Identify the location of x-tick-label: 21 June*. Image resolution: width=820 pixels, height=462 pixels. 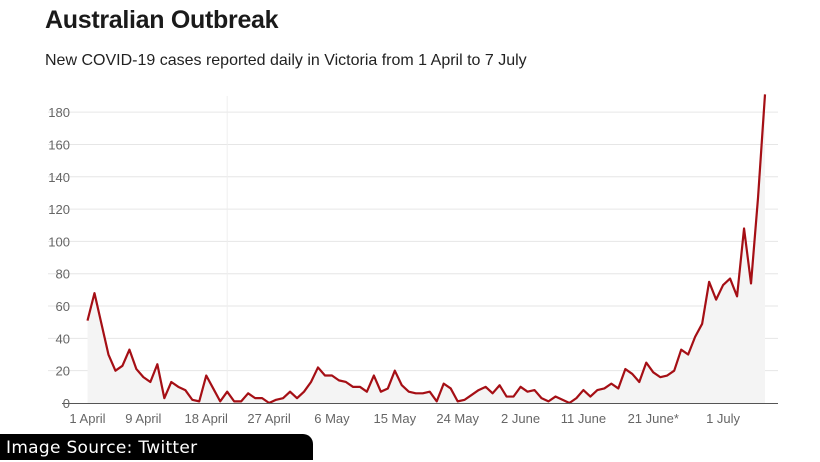
(653, 418).